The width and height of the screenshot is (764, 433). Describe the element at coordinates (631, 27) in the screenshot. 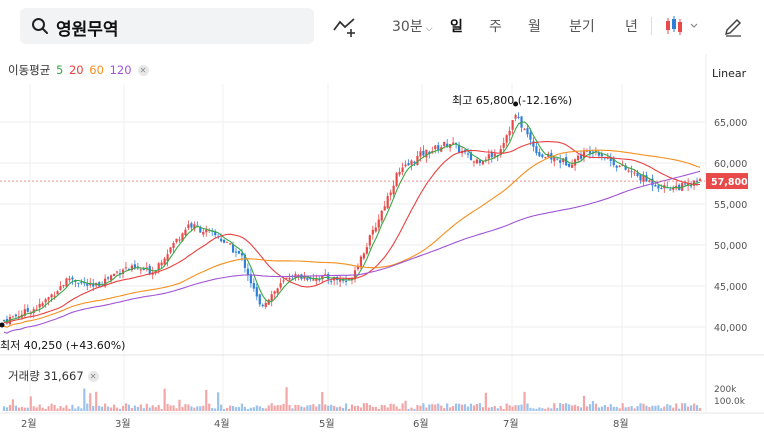

I see `tab-year: 년` at that location.